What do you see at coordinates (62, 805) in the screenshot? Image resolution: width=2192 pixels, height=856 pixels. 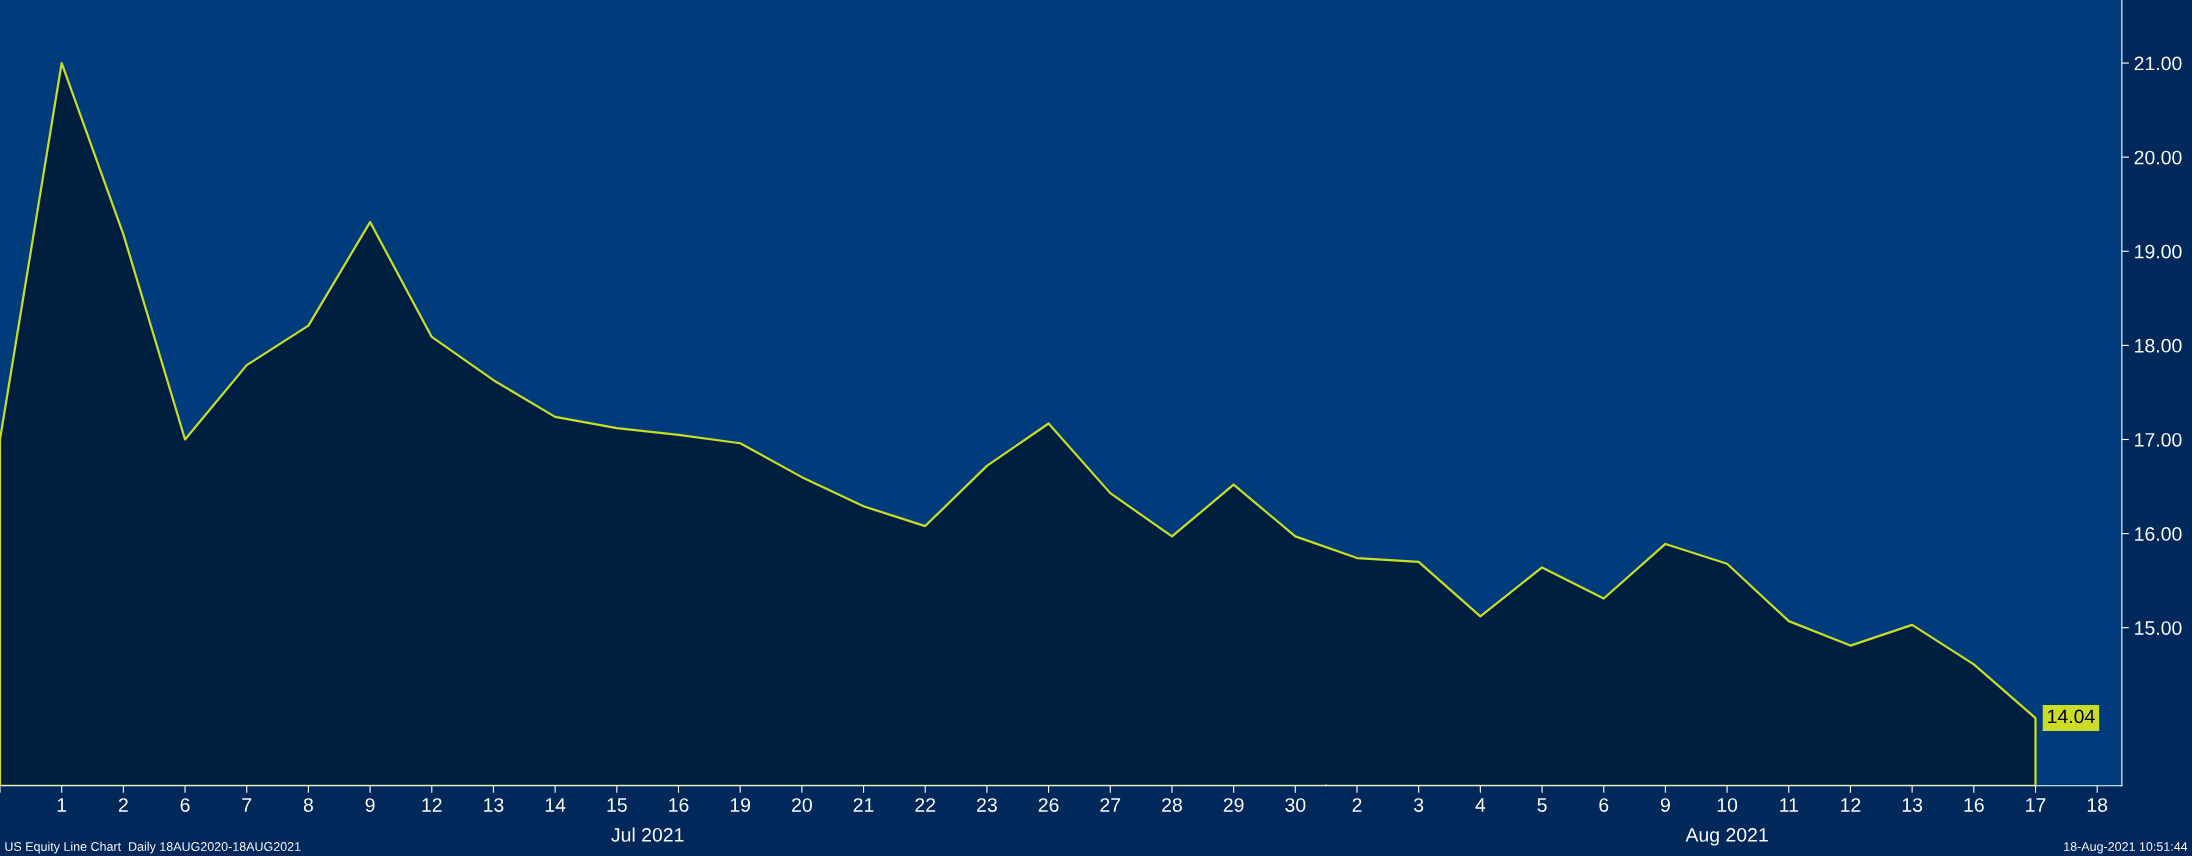 I see `x-tick-label: 1` at bounding box center [62, 805].